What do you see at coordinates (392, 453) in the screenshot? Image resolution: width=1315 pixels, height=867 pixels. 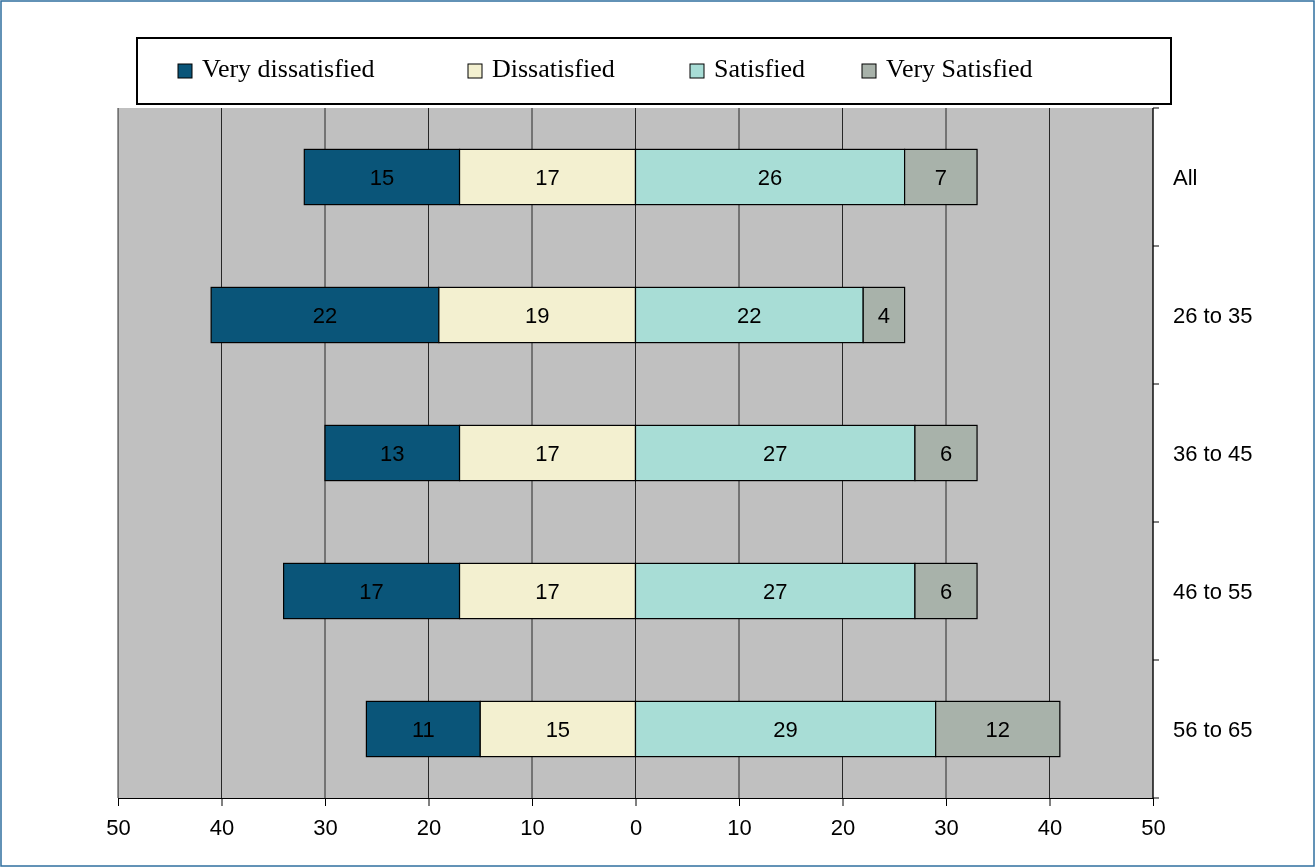 I see `data-label: 13` at bounding box center [392, 453].